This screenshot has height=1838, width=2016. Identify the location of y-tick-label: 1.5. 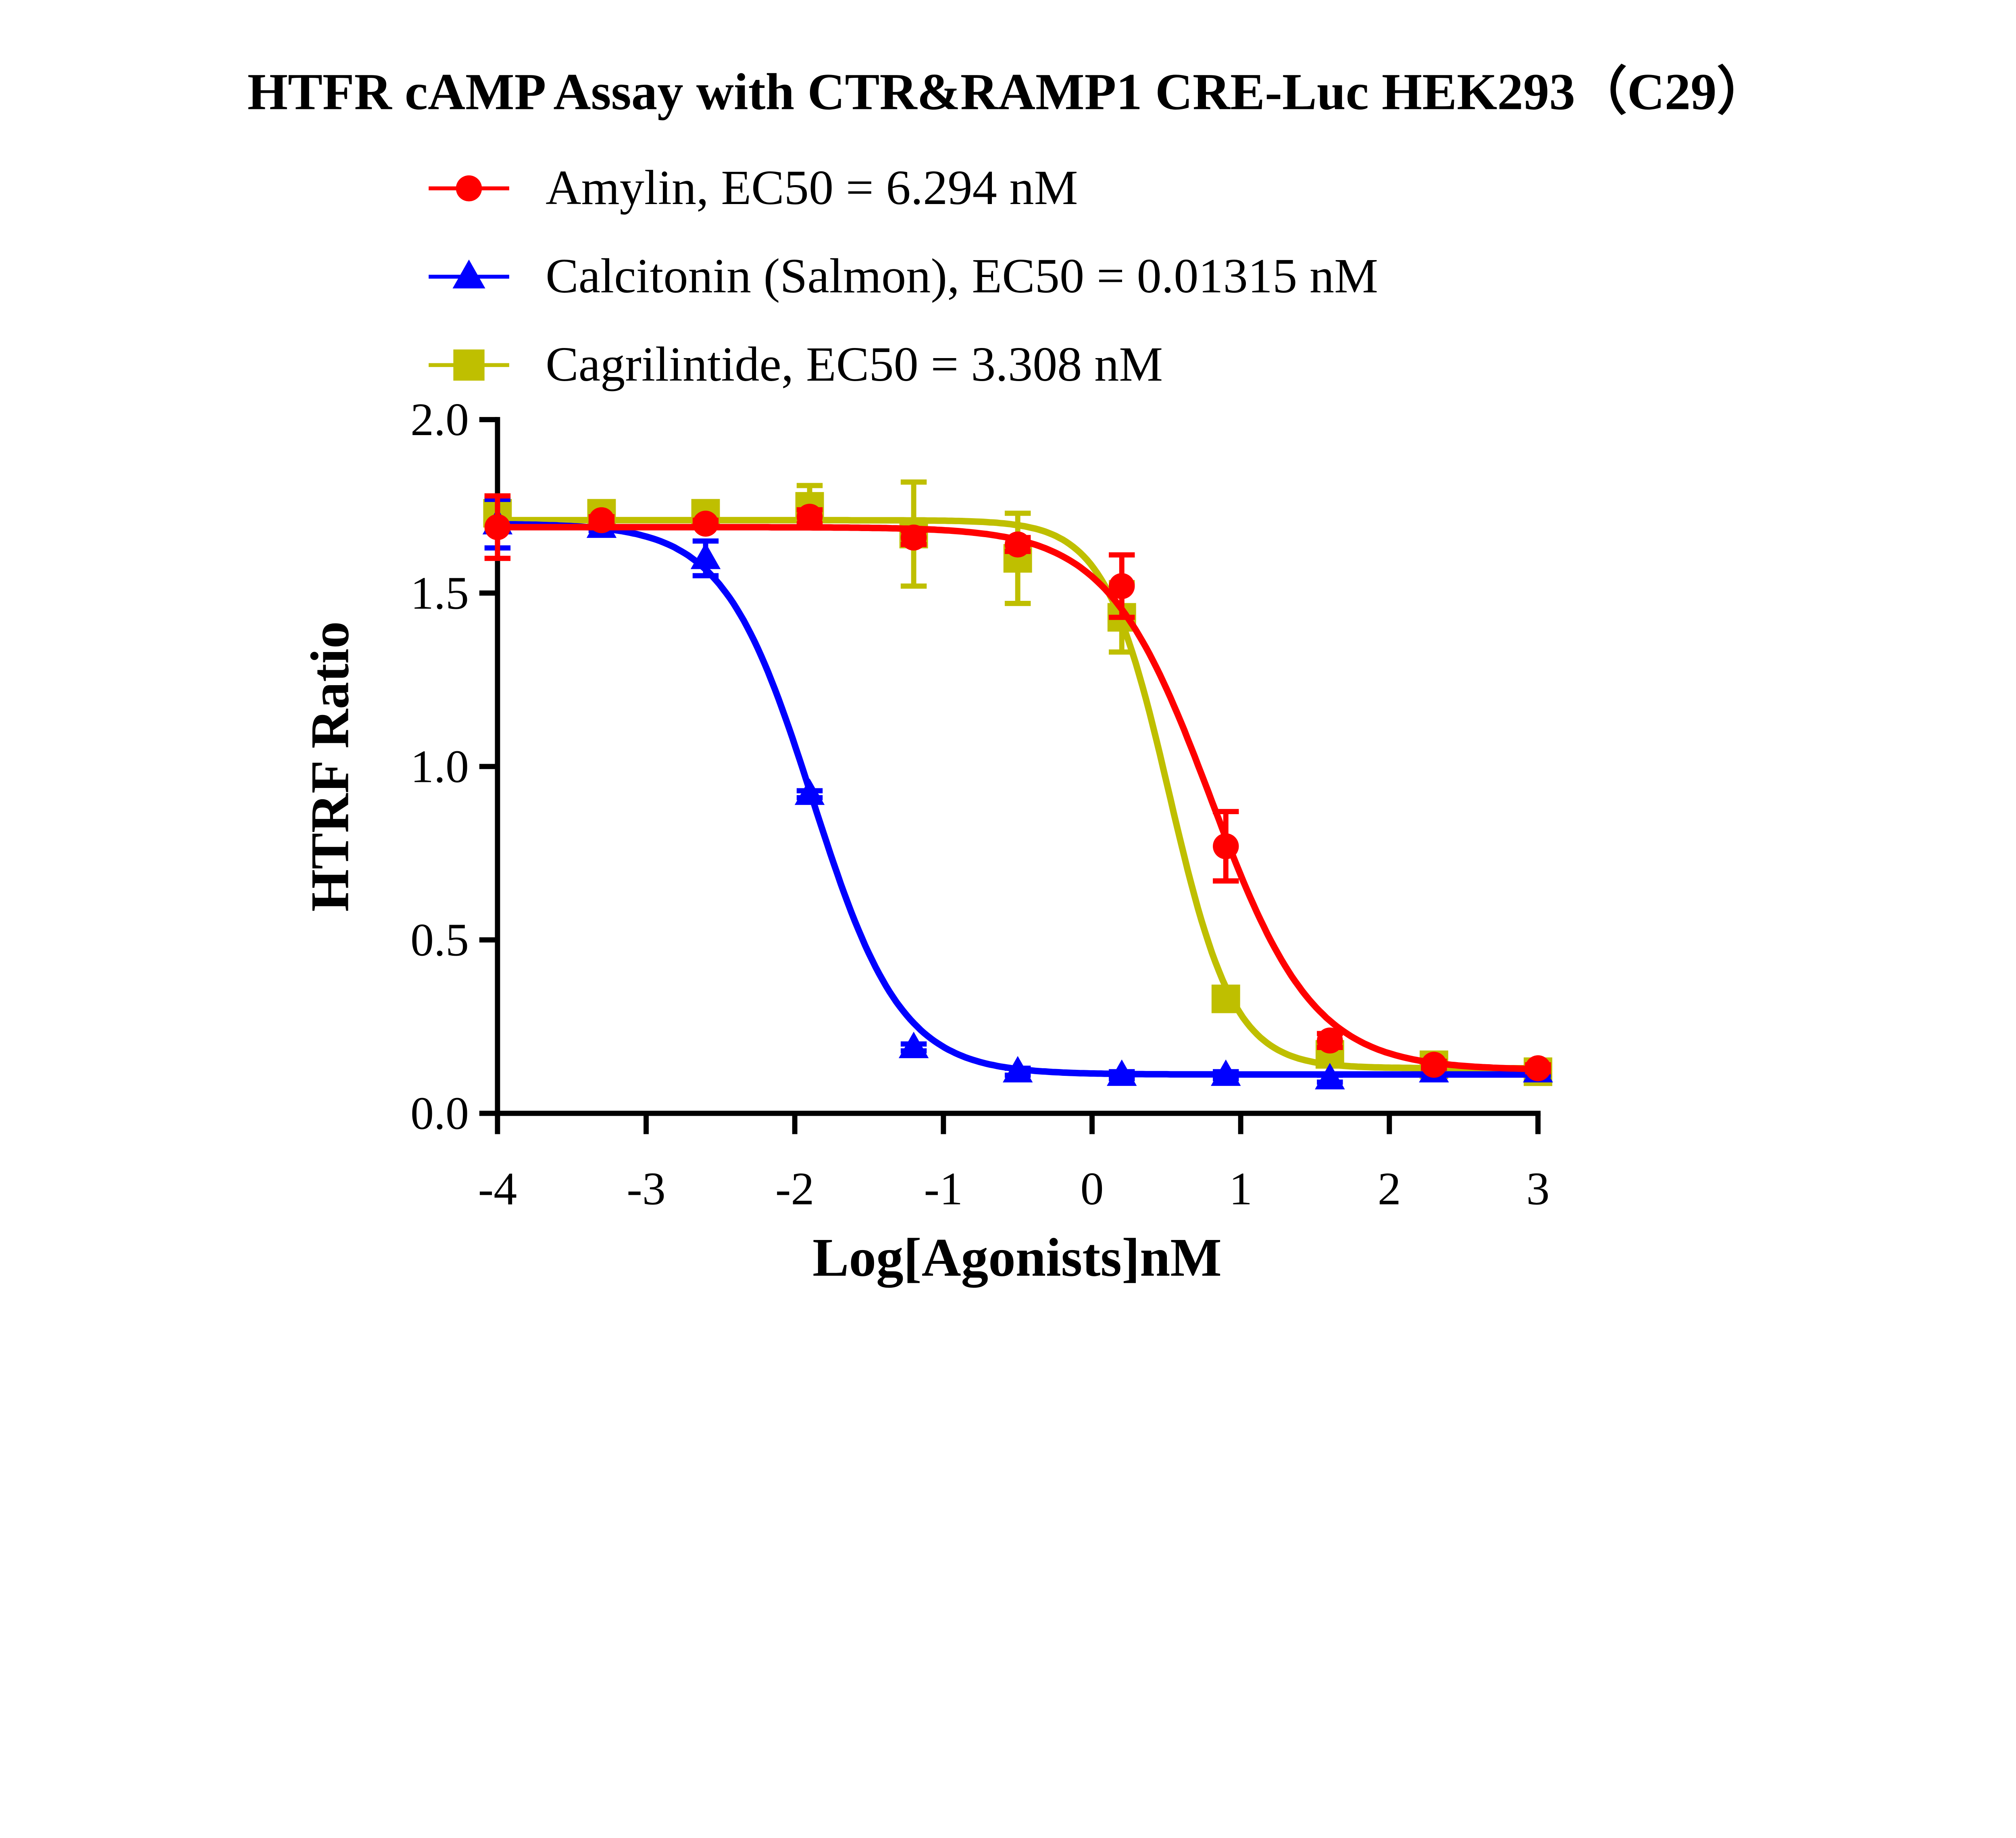
(439, 593).